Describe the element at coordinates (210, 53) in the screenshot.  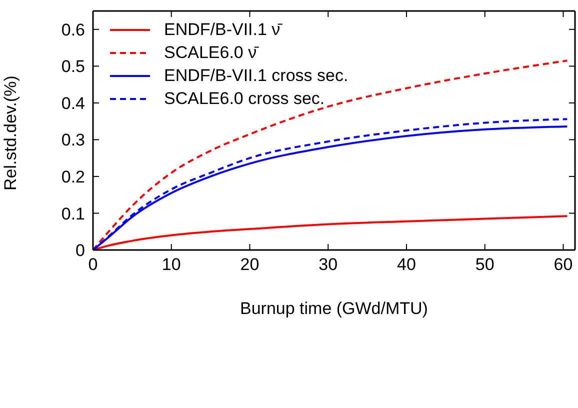
I see `legend-label: SCALE6.0 ν̄` at that location.